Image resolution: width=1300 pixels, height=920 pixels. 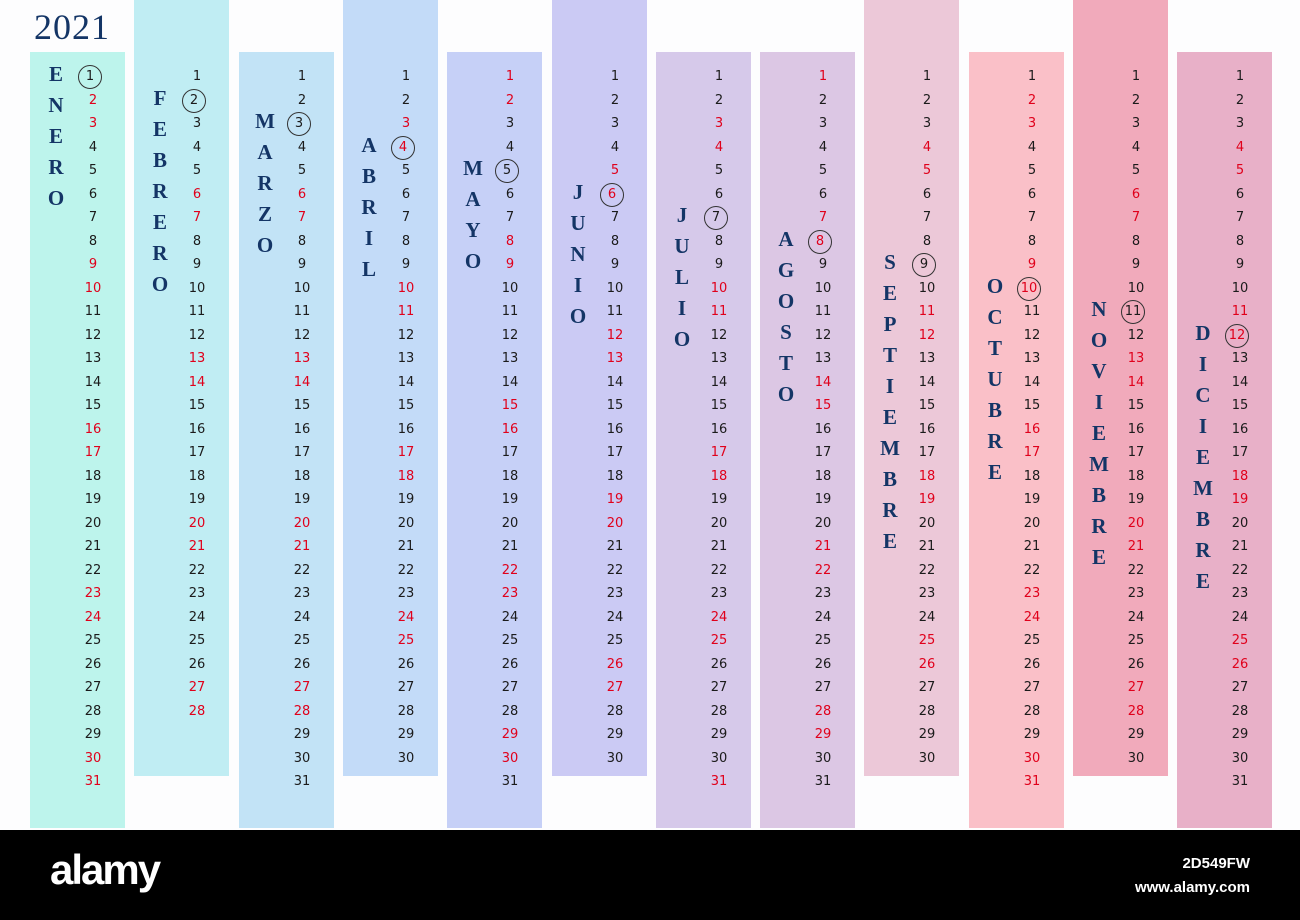 What do you see at coordinates (406, 711) in the screenshot?
I see `day: 28` at bounding box center [406, 711].